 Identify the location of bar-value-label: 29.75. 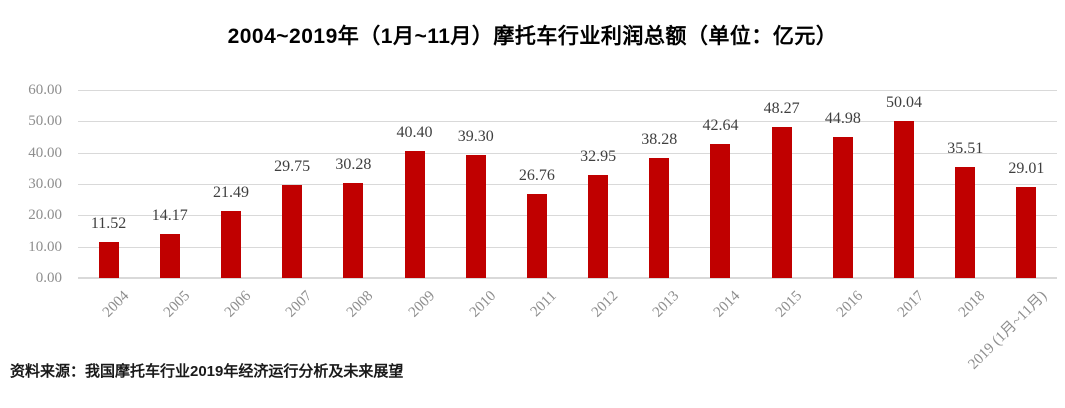
(292, 166).